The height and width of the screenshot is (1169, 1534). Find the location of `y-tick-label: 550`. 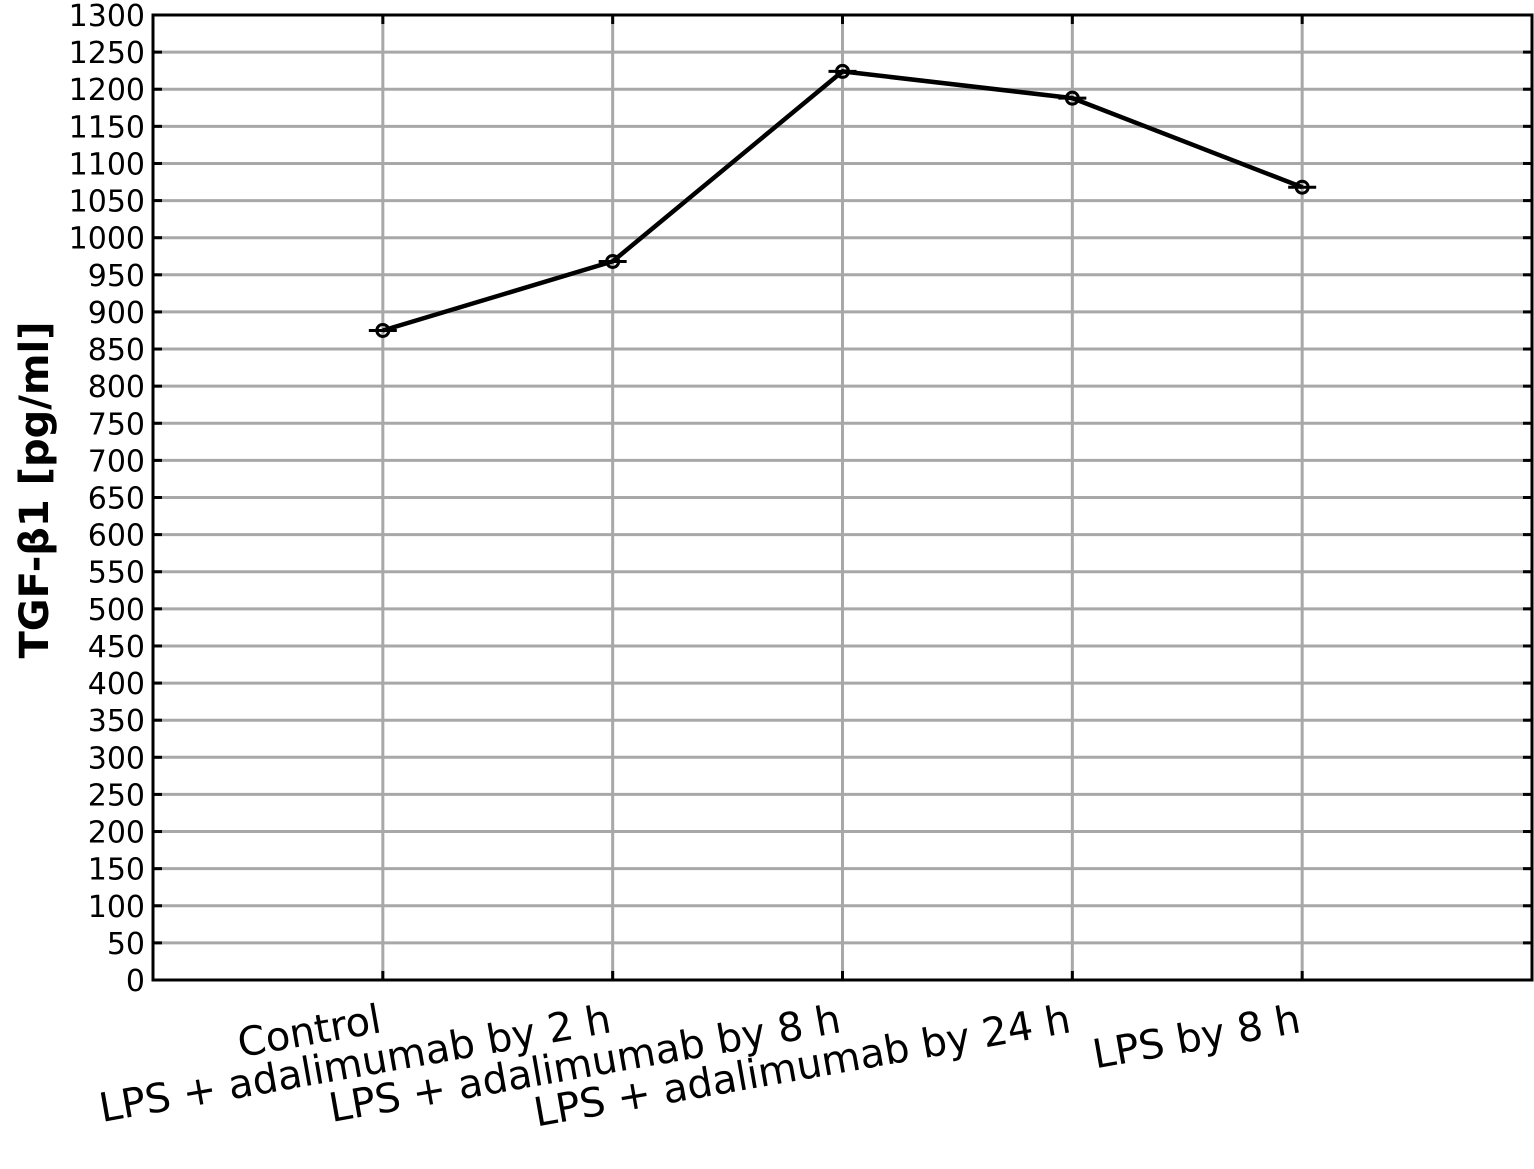

y-tick-label: 550 is located at coordinates (116, 573).